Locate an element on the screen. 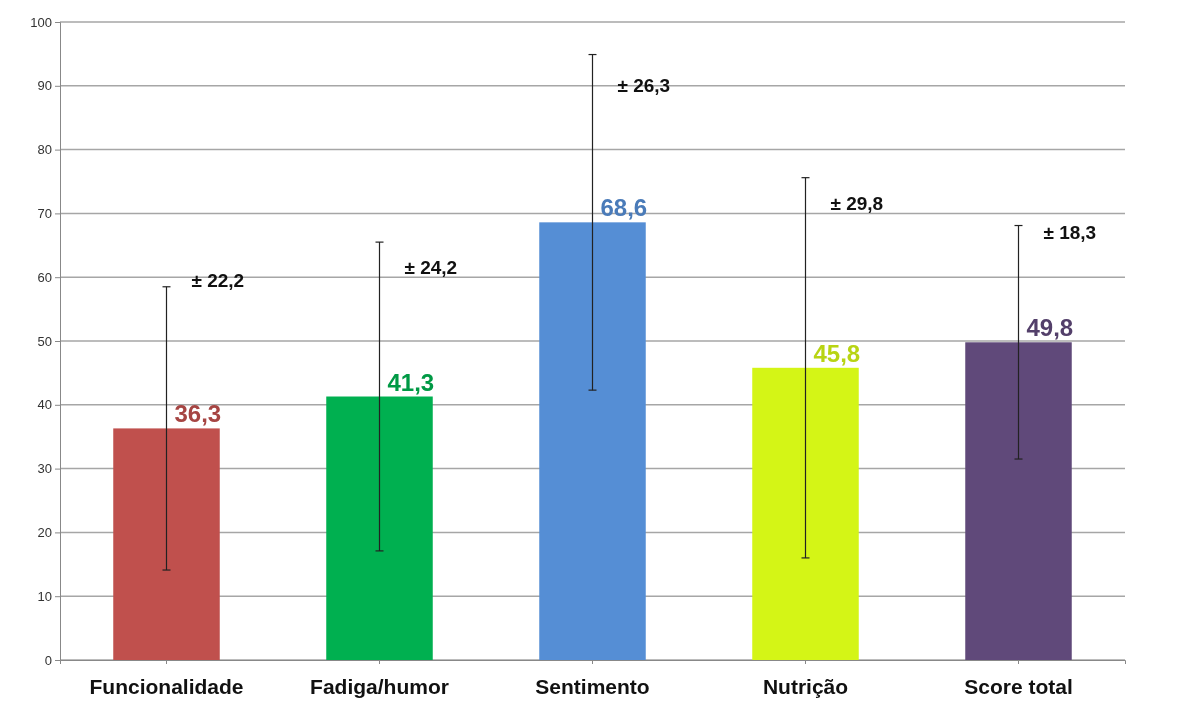 This screenshot has height=719, width=1184. y-tick-label: 90 is located at coordinates (44, 86).